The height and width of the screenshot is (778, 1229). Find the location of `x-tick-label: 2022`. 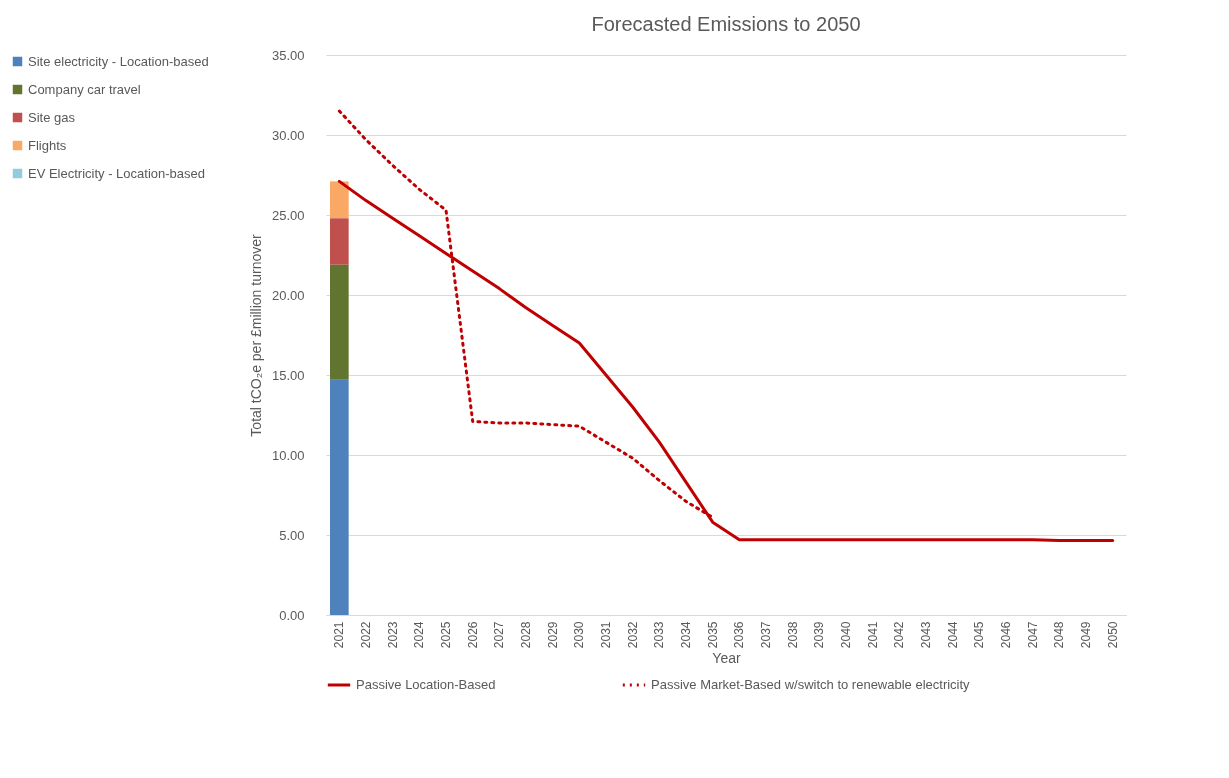

x-tick-label: 2022 is located at coordinates (366, 635).